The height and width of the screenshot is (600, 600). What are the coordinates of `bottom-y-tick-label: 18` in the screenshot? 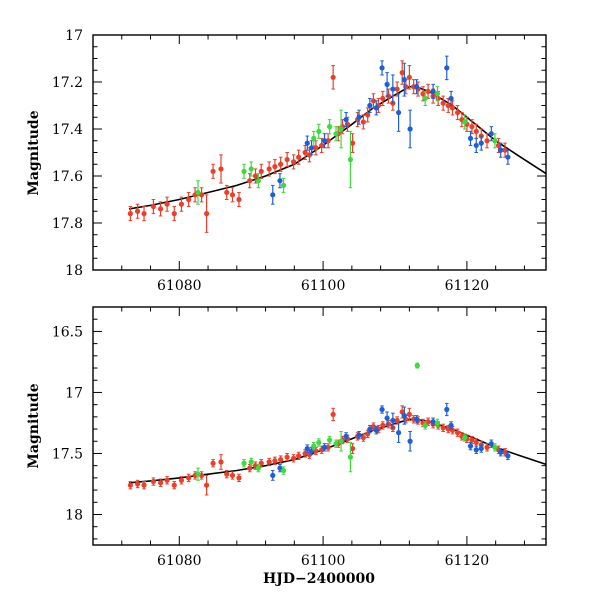 It's located at (74, 515).